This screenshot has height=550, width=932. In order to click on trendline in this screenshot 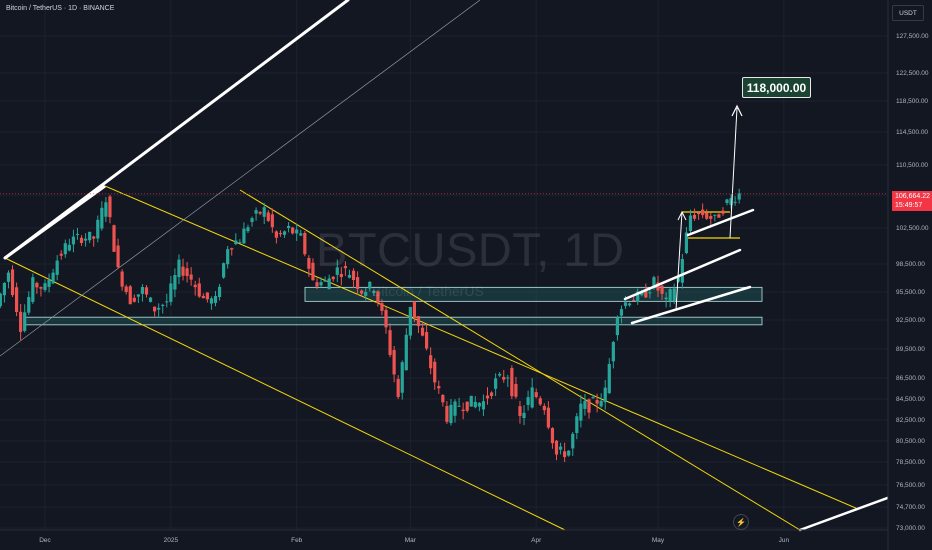, I will do `click(720, 222)`.